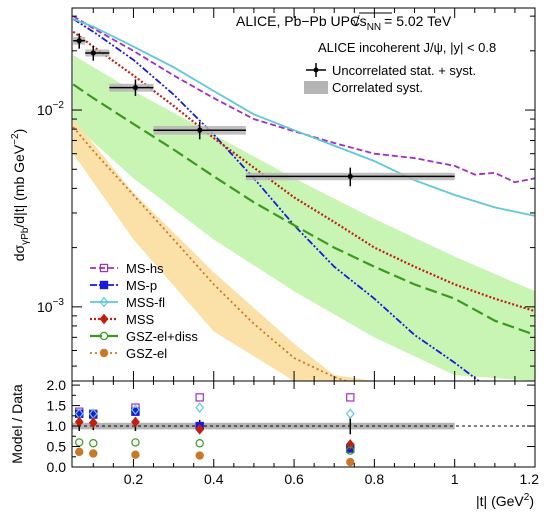  I want to click on legend-mss-fl: MSS-fl, so click(127, 302).